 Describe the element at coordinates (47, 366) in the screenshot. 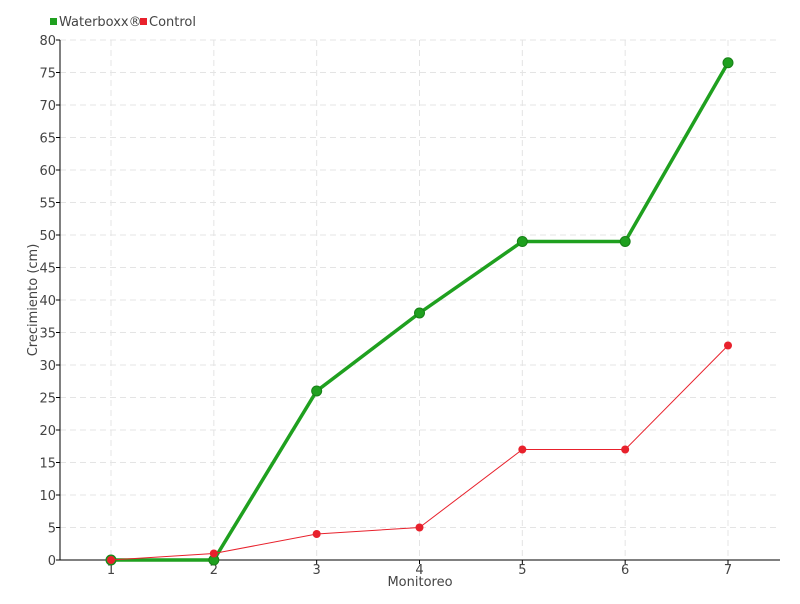

I see `y-tick-label: 30` at that location.